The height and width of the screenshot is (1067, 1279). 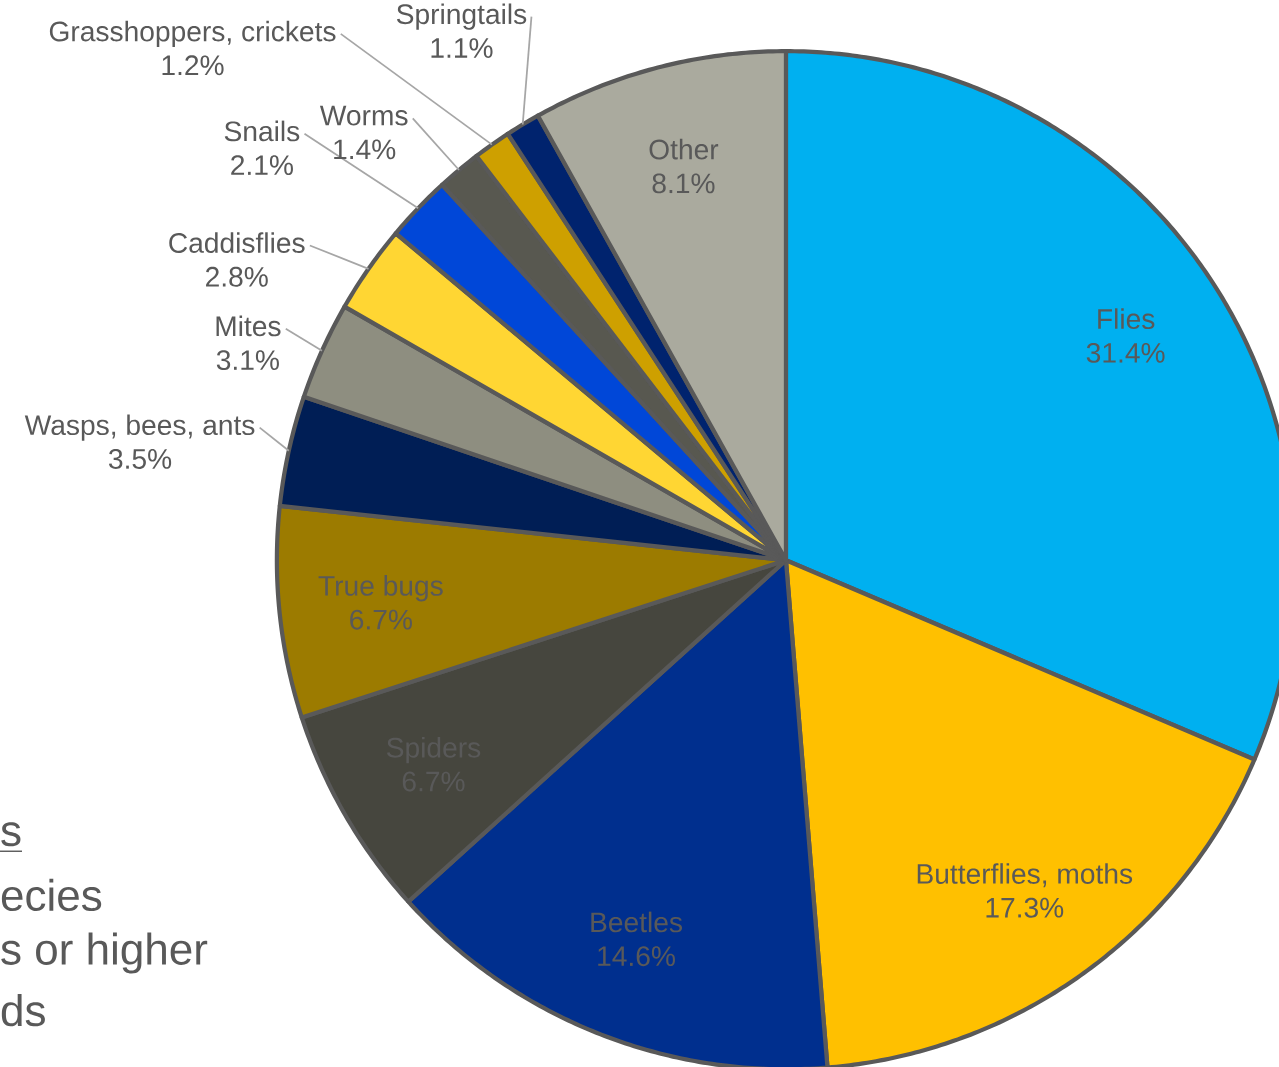 I want to click on slice-label: Springtails, so click(x=461, y=16).